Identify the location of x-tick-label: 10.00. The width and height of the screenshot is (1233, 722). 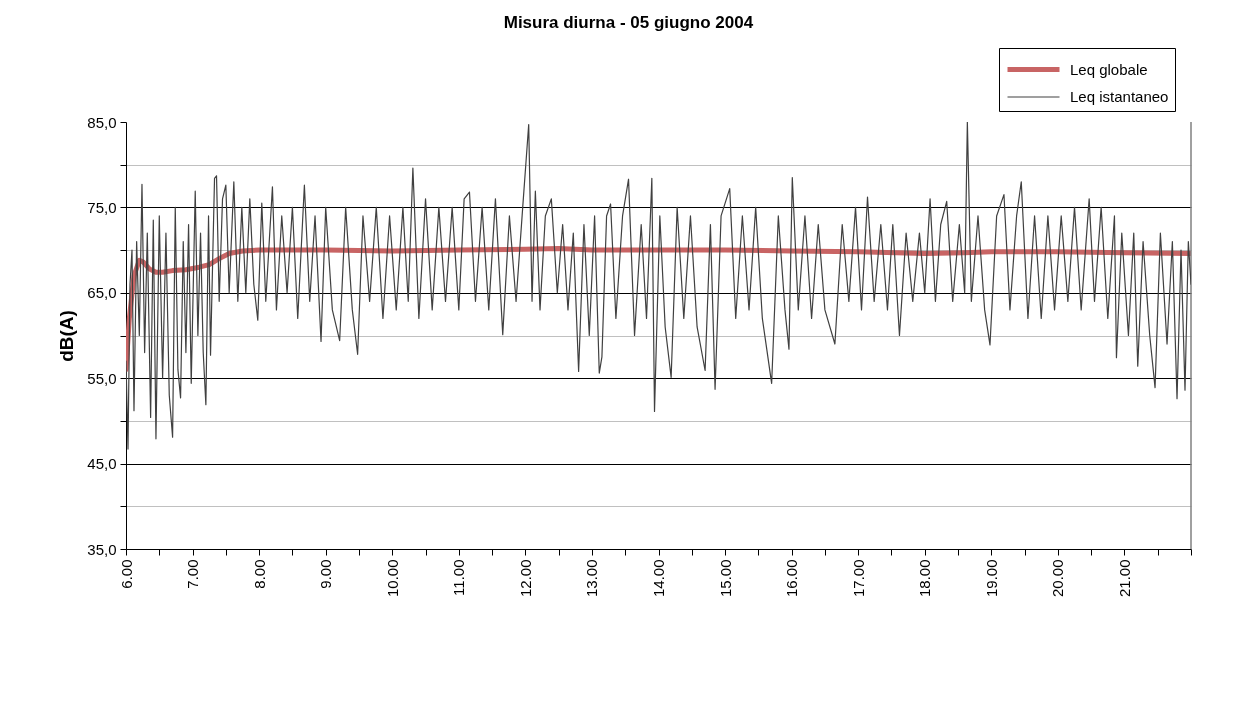
(392, 578).